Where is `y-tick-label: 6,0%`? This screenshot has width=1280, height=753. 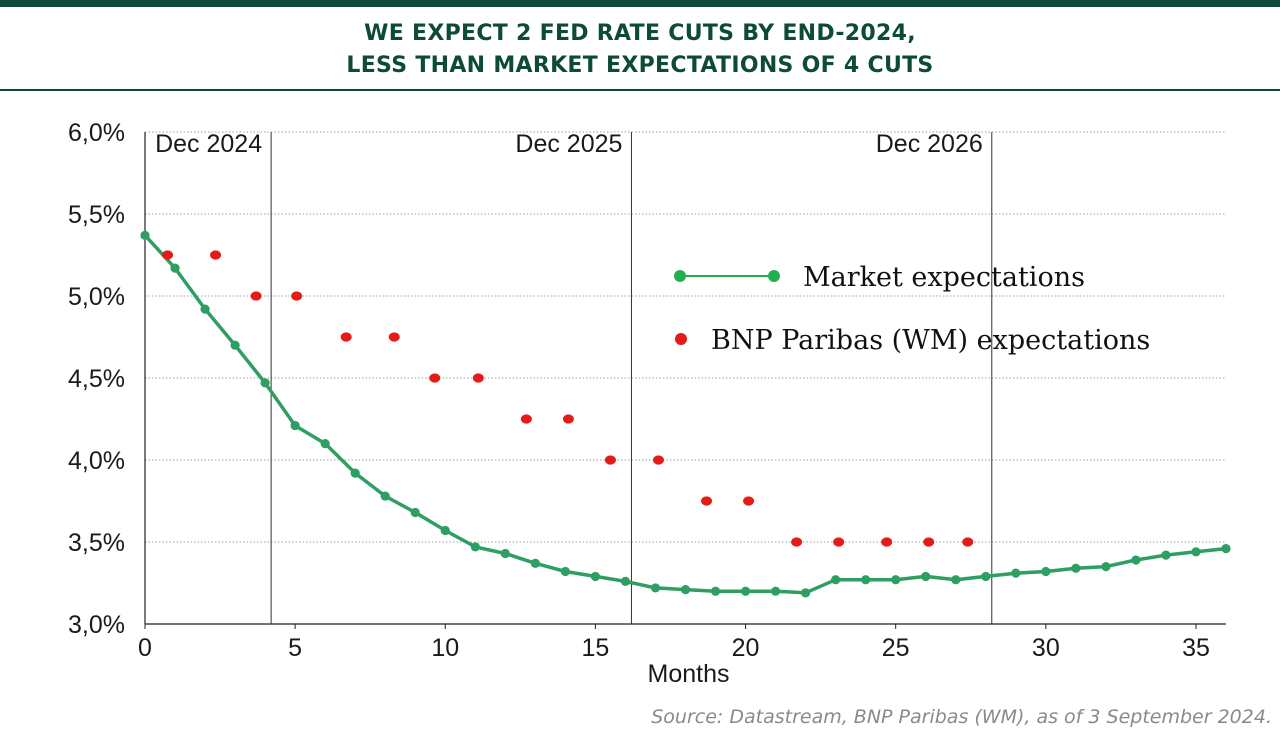 y-tick-label: 6,0% is located at coordinates (96, 133).